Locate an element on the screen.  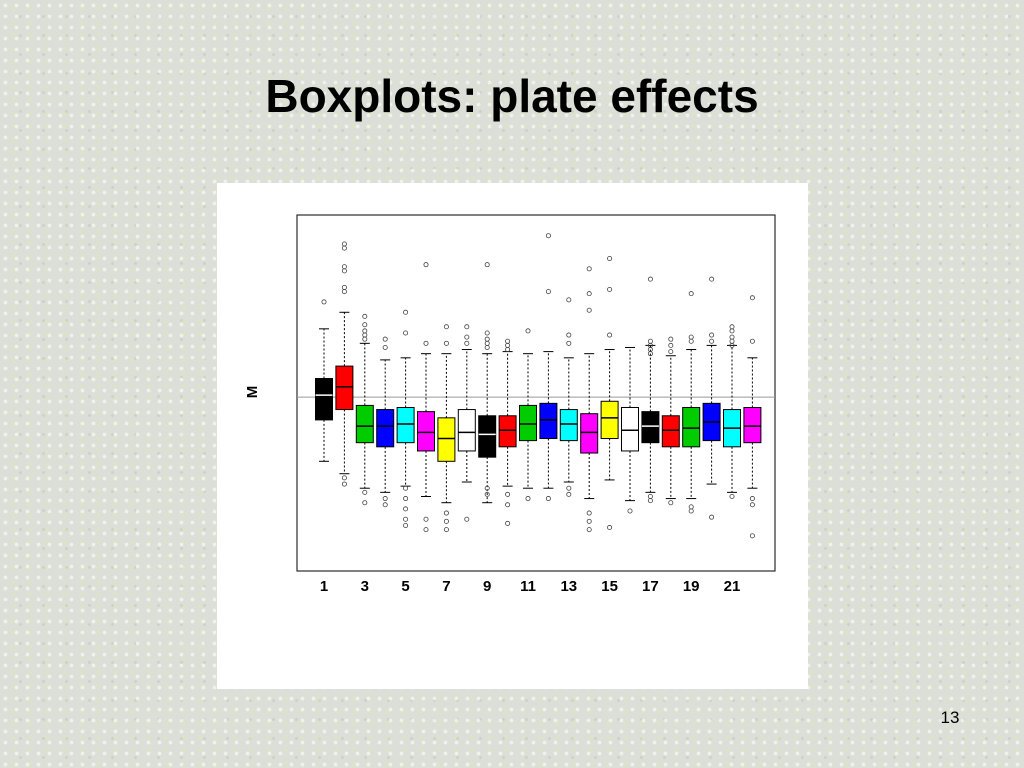
x-tick-label: 5 is located at coordinates (405, 586).